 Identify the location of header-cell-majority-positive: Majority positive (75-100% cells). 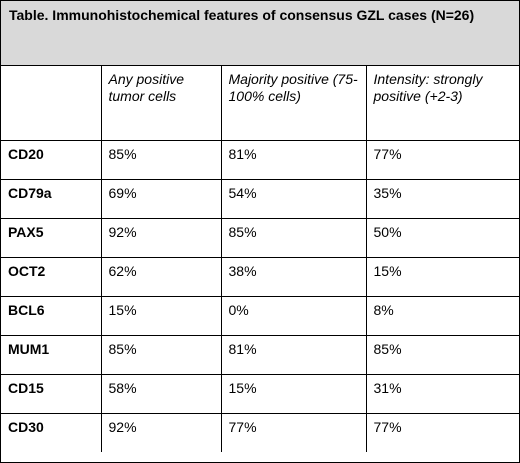
(293, 103).